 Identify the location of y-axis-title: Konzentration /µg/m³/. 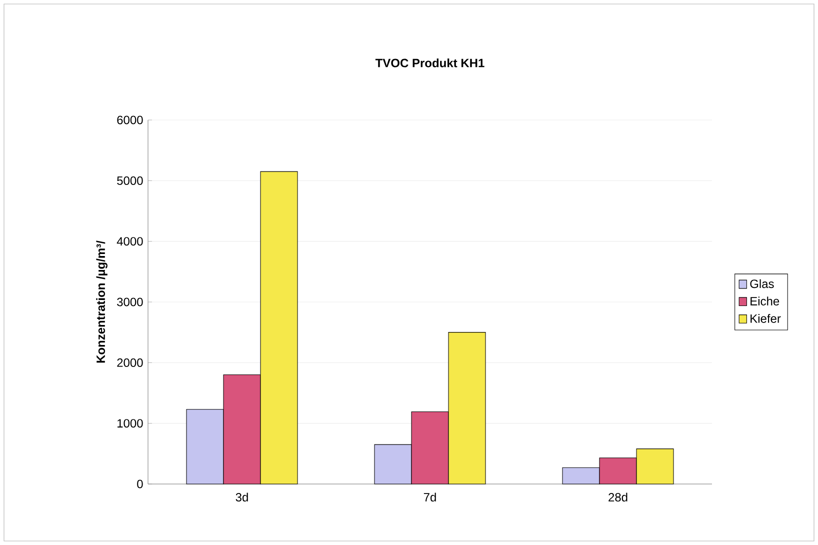
(102, 301).